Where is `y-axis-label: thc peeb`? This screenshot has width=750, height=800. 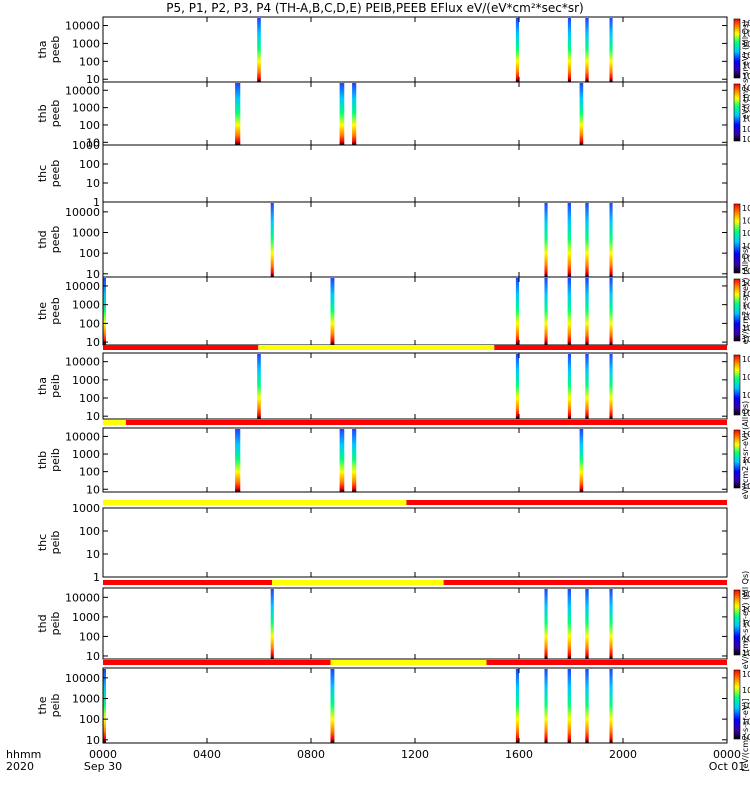 y-axis-label: thc peeb is located at coordinates (49, 174).